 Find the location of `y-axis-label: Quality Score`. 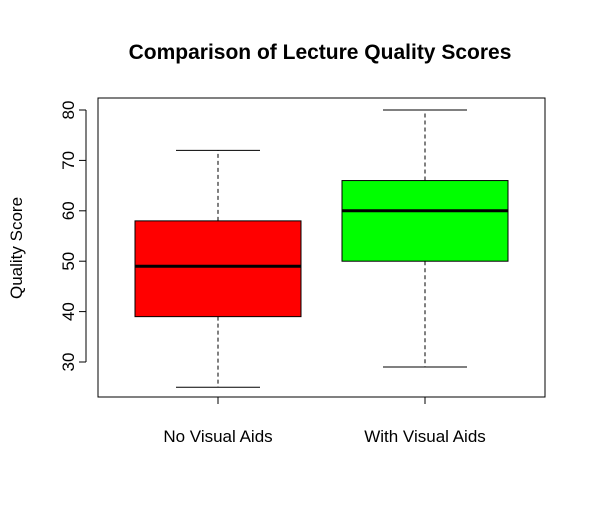

y-axis-label: Quality Score is located at coordinates (16, 248).